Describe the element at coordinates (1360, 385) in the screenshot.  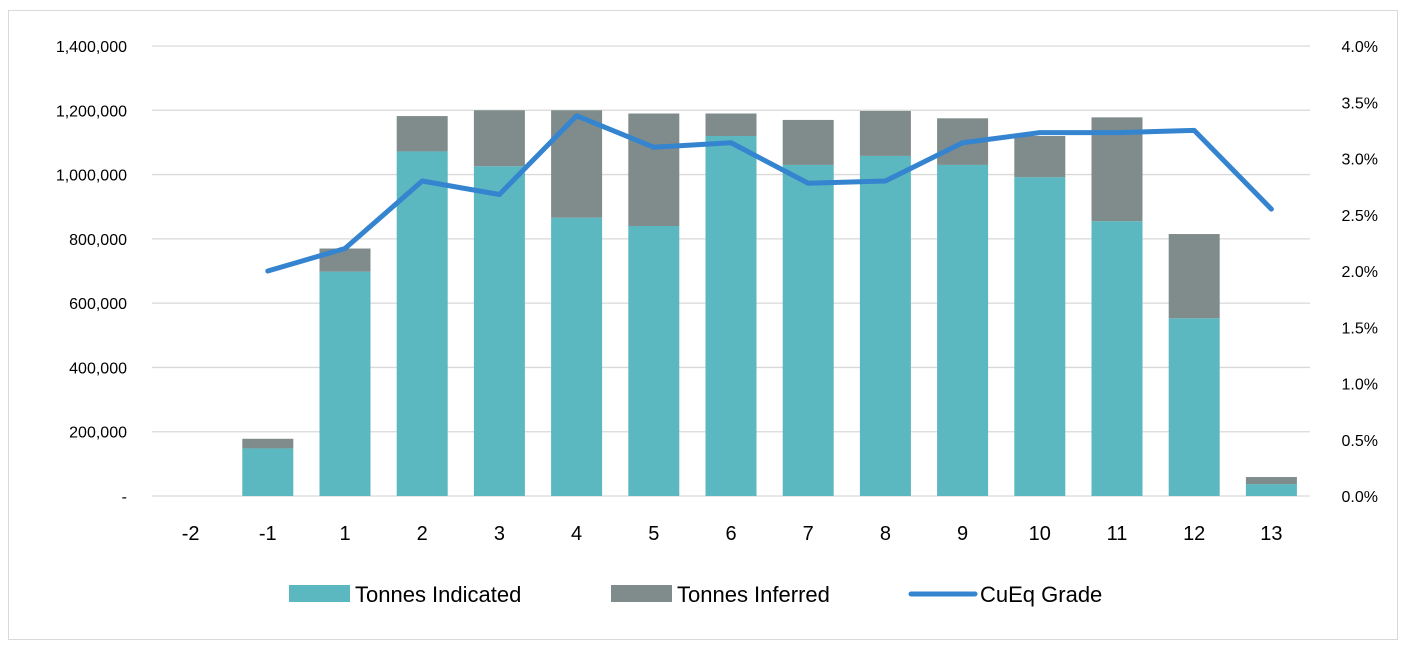
I see `right-tick-label: 1.0%` at that location.